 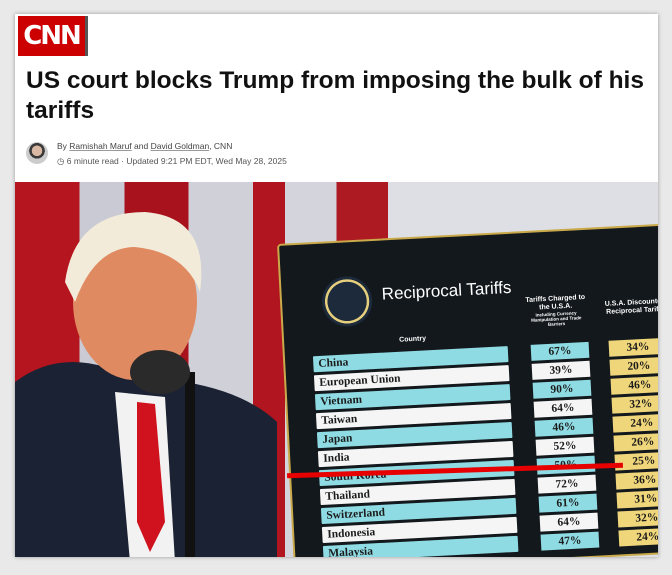 I want to click on author-avatar, so click(x=37, y=153).